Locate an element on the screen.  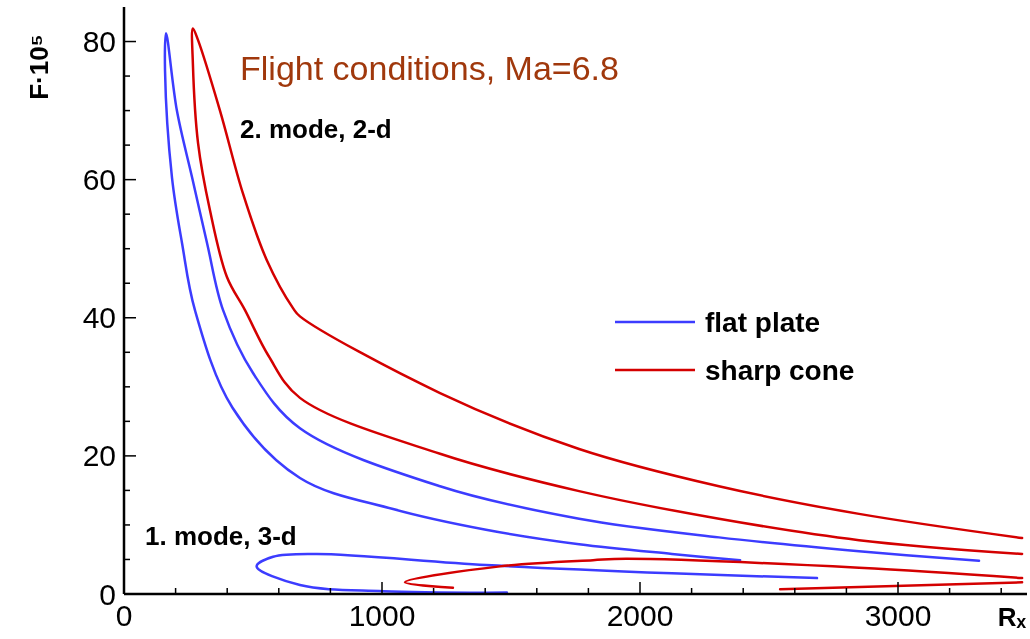
x-tick-label: 2000 is located at coordinates (640, 615).